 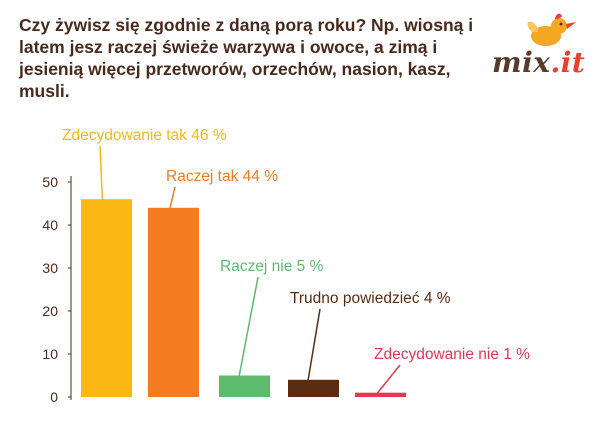 What do you see at coordinates (50, 268) in the screenshot?
I see `y-tick-label: 30` at bounding box center [50, 268].